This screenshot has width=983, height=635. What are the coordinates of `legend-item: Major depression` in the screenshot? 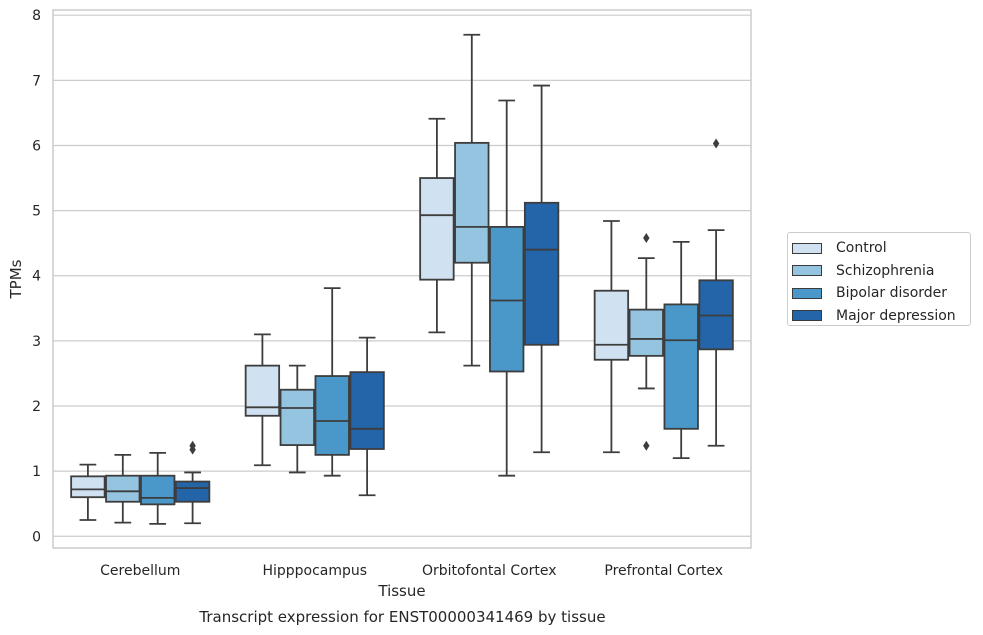 It's located at (881, 316).